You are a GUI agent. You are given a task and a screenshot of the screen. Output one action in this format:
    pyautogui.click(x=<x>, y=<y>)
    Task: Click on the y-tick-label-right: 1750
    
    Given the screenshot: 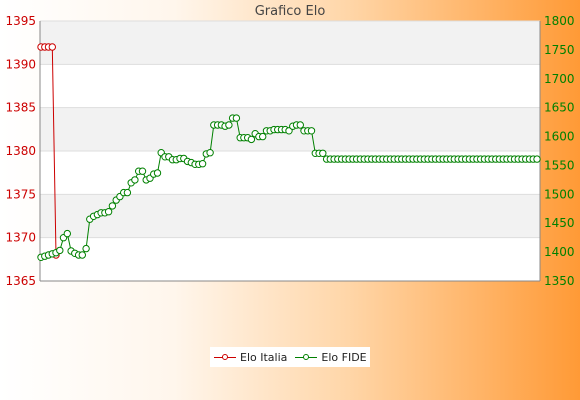 What is the action you would take?
    pyautogui.click(x=559, y=50)
    